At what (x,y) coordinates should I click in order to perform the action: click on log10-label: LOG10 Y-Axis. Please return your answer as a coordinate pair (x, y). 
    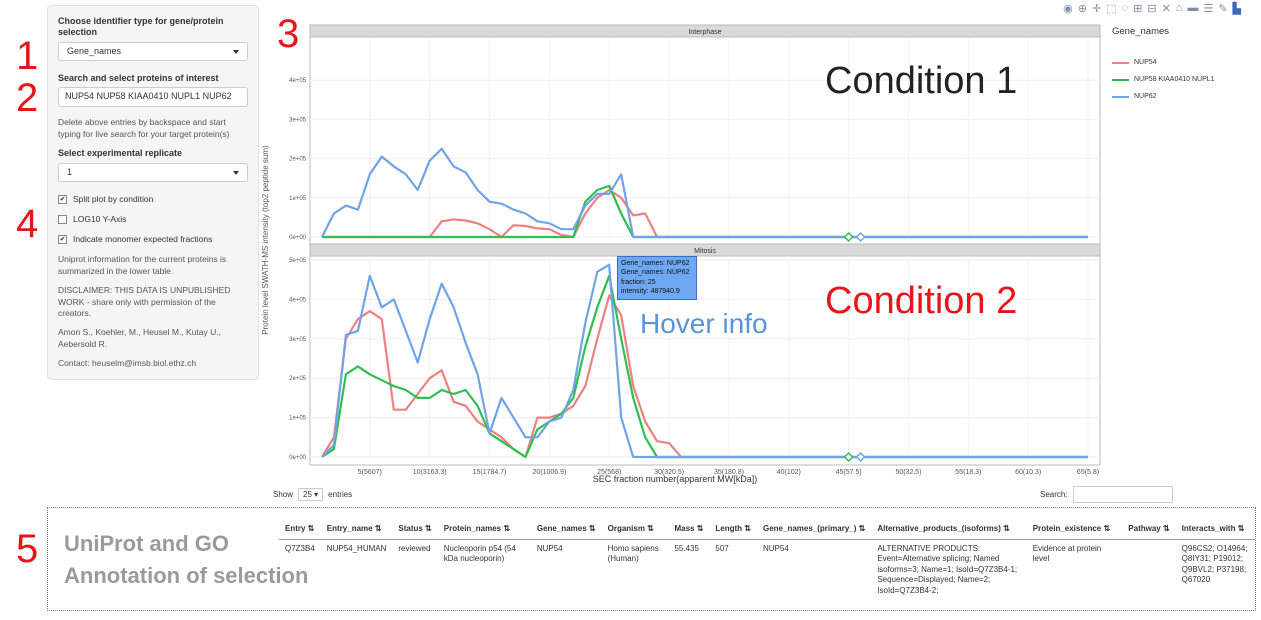
    Looking at the image, I should click on (100, 219).